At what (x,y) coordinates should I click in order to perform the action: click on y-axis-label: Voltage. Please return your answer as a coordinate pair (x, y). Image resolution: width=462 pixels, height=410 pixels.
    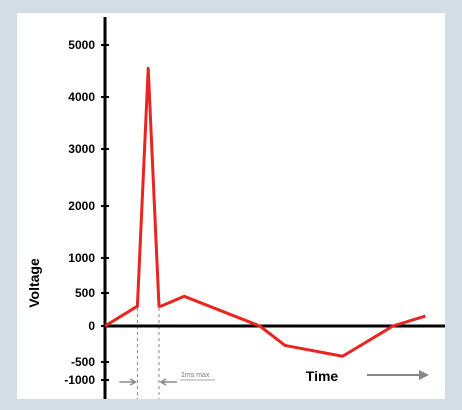
    Looking at the image, I should click on (34, 283).